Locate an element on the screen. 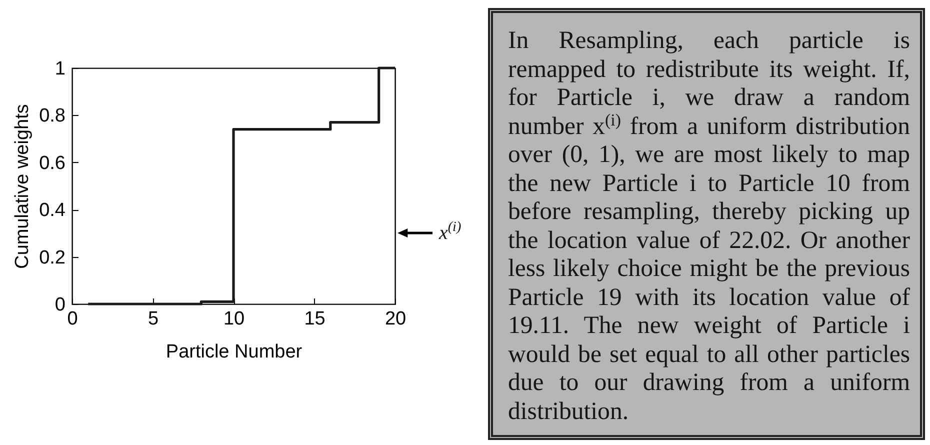  y-tick-label: 0.6 is located at coordinates (52, 163).